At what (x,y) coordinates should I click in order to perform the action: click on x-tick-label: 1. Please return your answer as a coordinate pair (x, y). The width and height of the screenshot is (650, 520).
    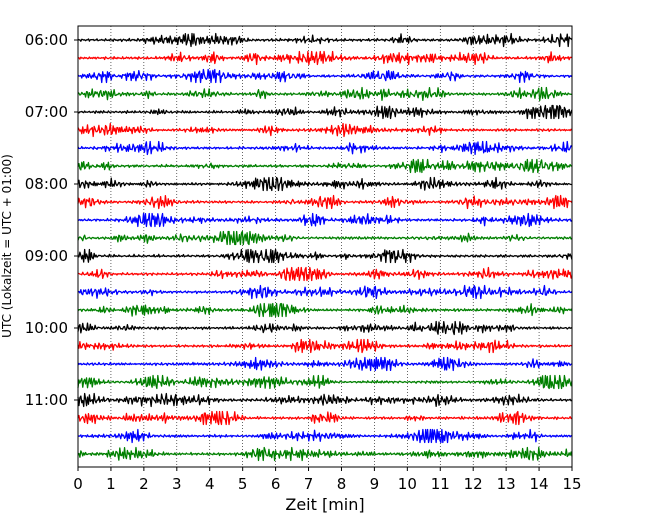
    Looking at the image, I should click on (111, 484).